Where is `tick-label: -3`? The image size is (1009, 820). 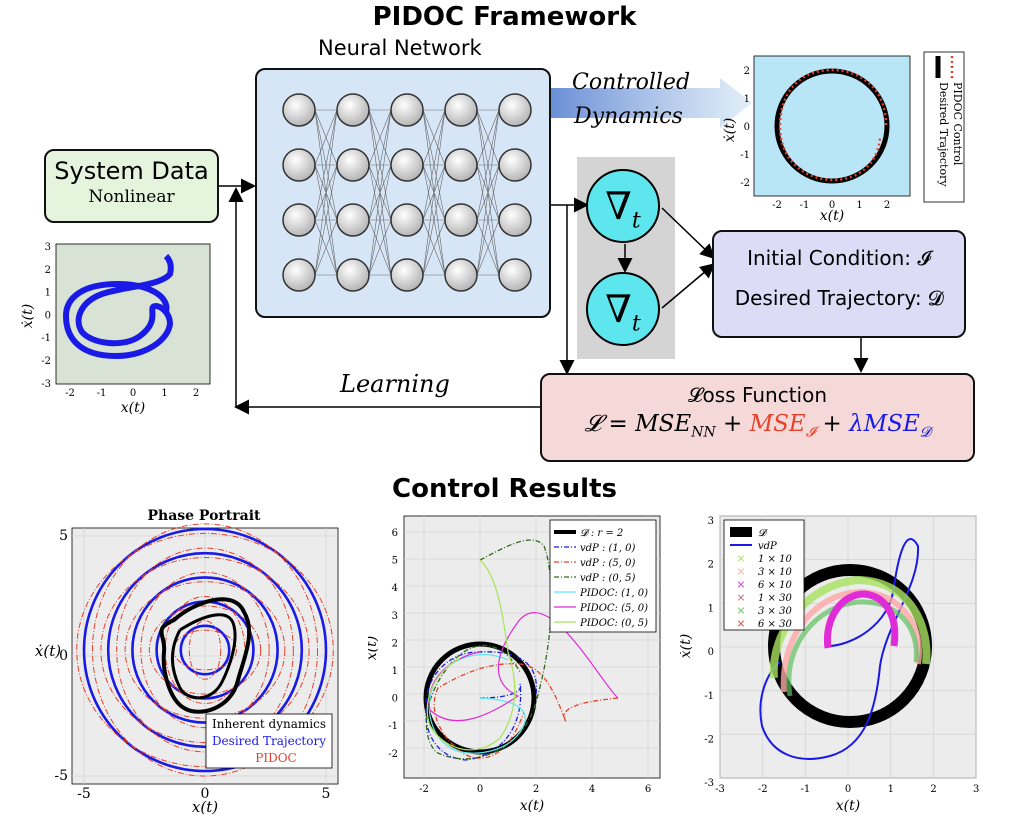
tick-label: -3 is located at coordinates (720, 789).